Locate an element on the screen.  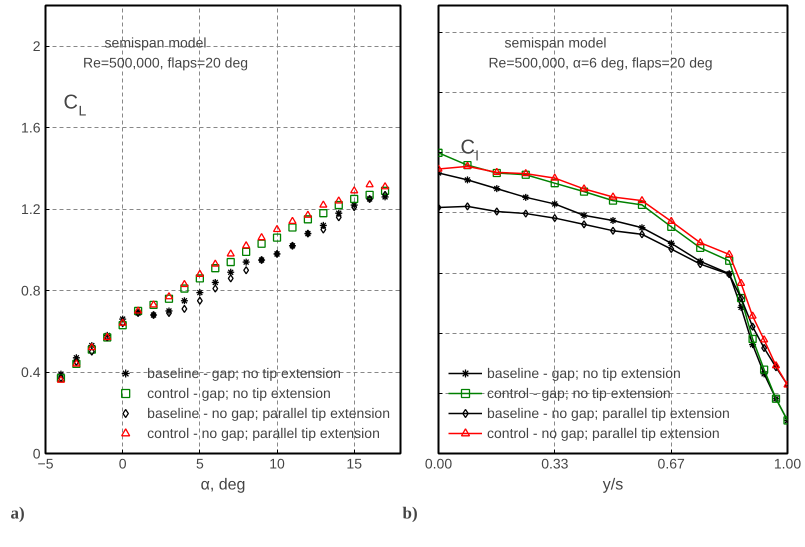
x-tick-label: 0 is located at coordinates (122, 464).